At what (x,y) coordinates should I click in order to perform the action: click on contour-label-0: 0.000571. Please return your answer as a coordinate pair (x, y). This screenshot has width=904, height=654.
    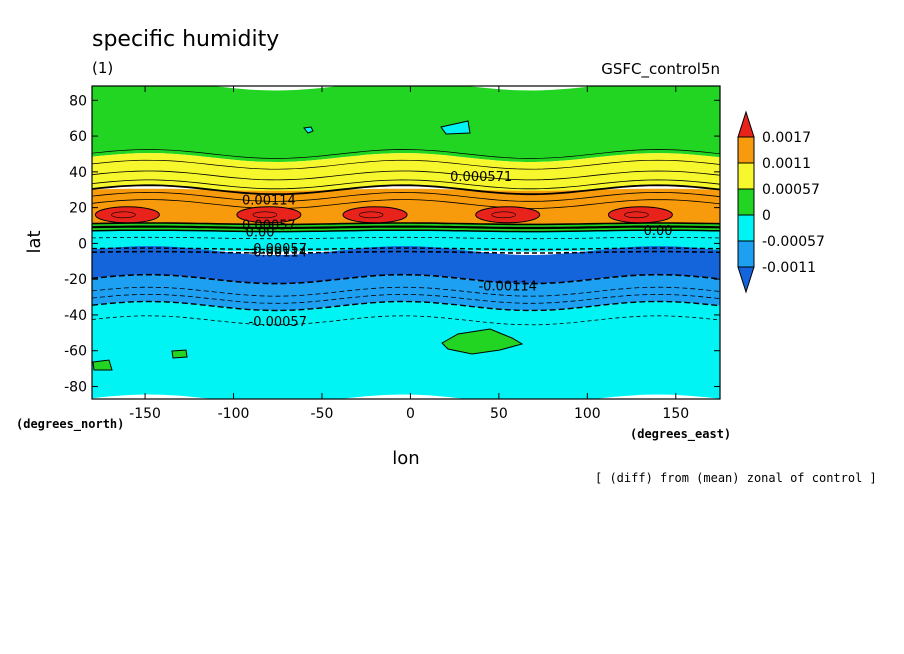
    Looking at the image, I should click on (481, 177).